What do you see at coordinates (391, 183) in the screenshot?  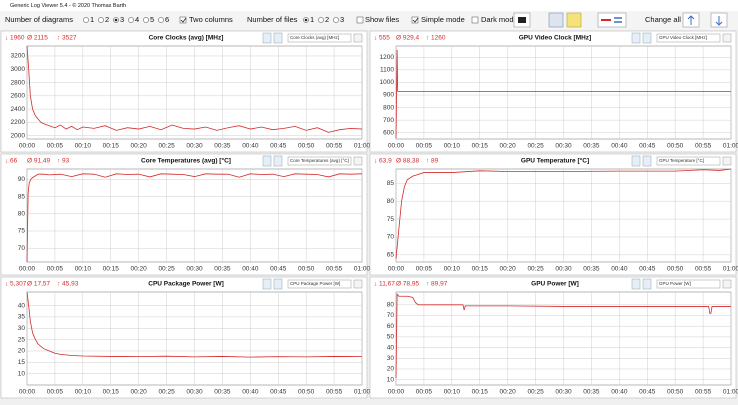 I see `y-tick-label: 85` at bounding box center [391, 183].